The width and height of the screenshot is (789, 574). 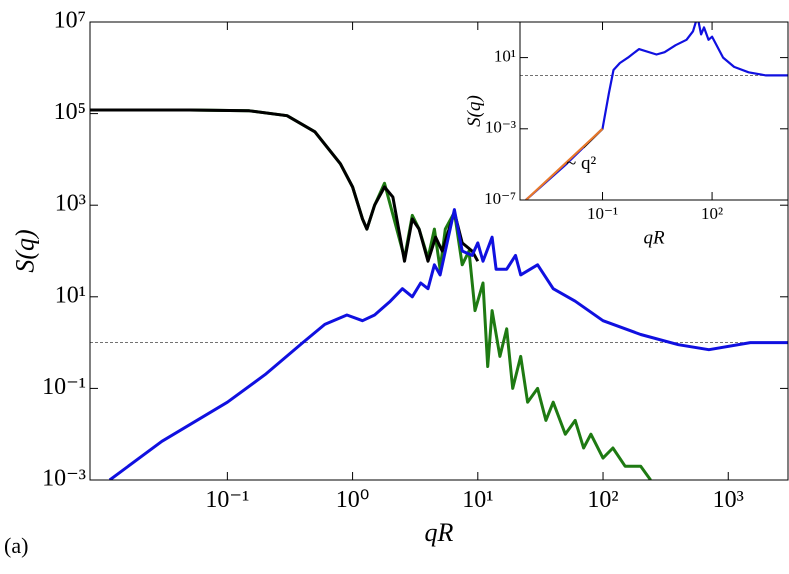 I want to click on plot-frame, so click(x=654, y=111).